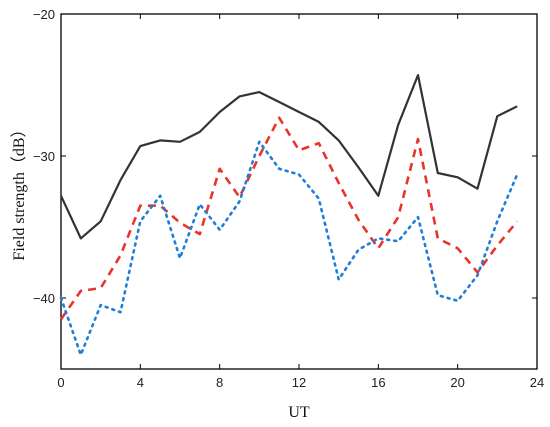 The width and height of the screenshot is (550, 427). Describe the element at coordinates (44, 14) in the screenshot. I see `y-tick-label: −20` at that location.